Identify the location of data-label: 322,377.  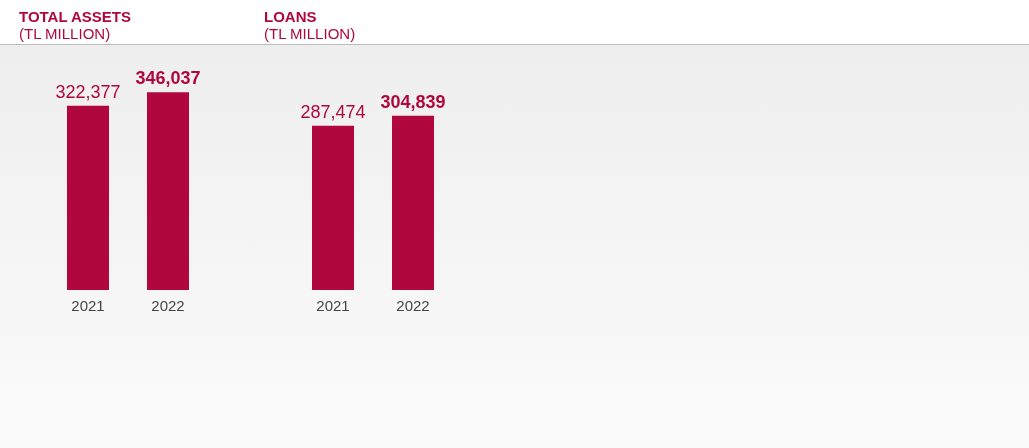
(88, 91).